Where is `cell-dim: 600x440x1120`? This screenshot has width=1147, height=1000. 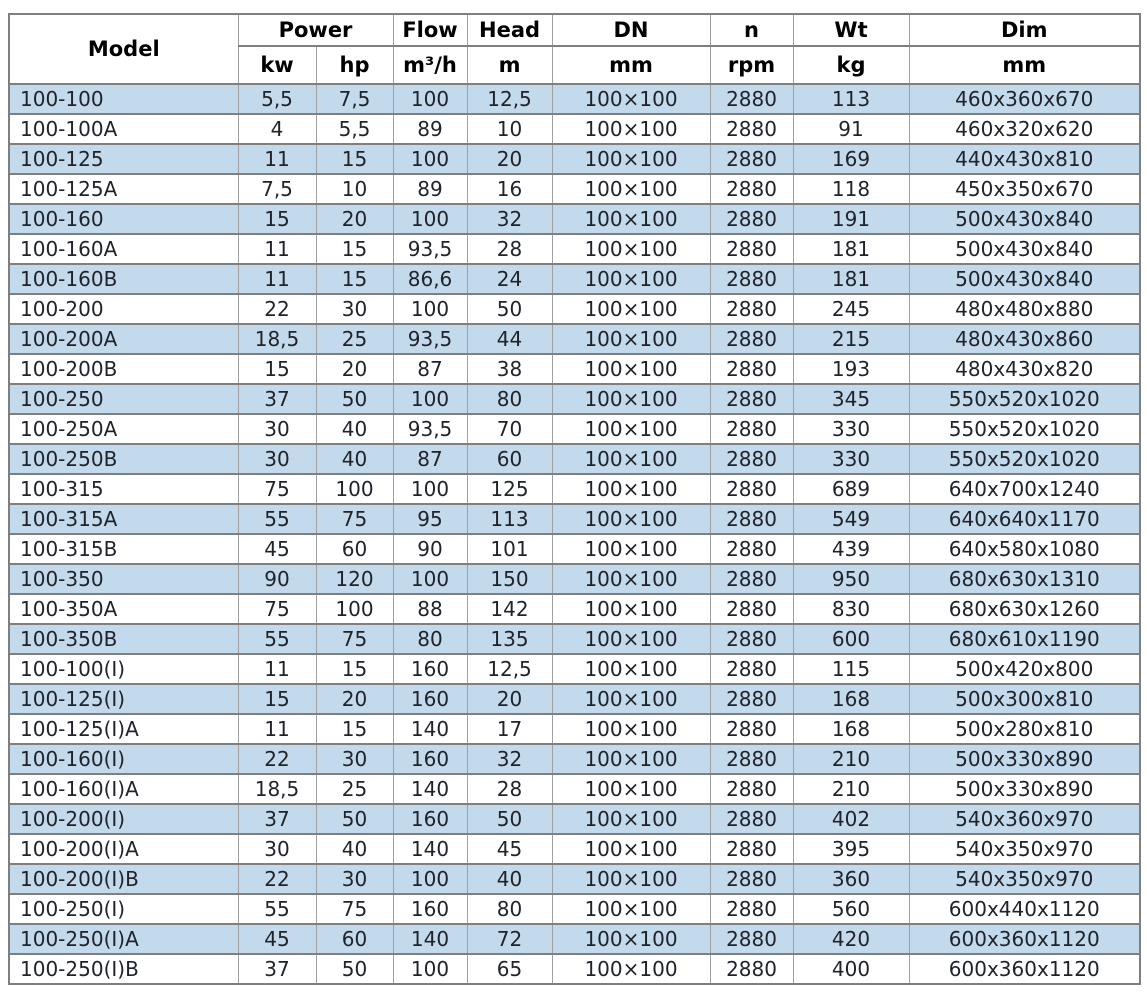 cell-dim: 600x440x1120 is located at coordinates (1024, 909).